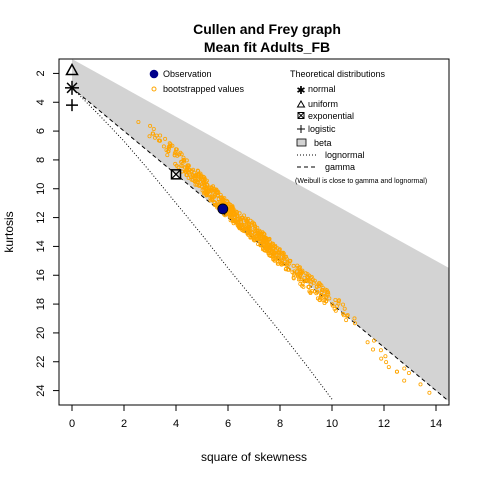  Describe the element at coordinates (41, 362) in the screenshot. I see `y-tick-label: 22` at that location.